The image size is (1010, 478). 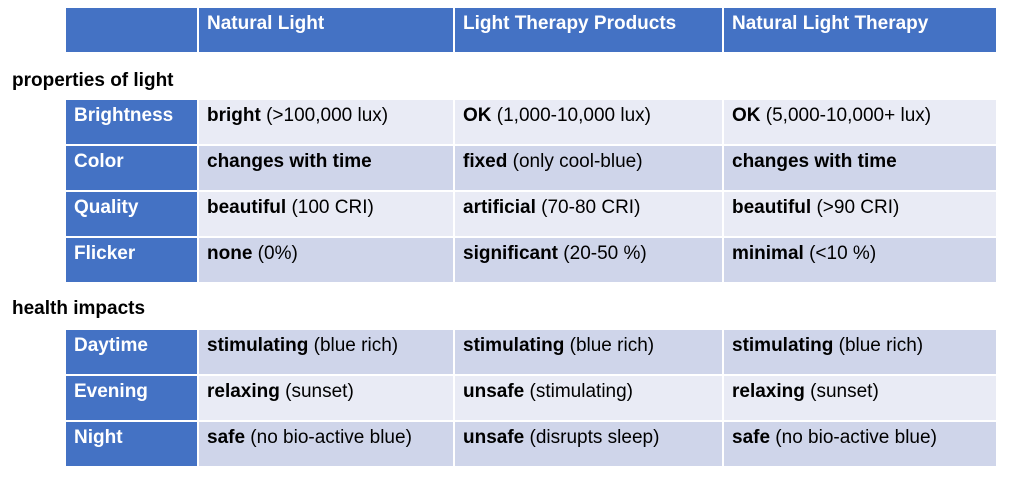 I want to click on row-label-night: Night, so click(x=131, y=444).